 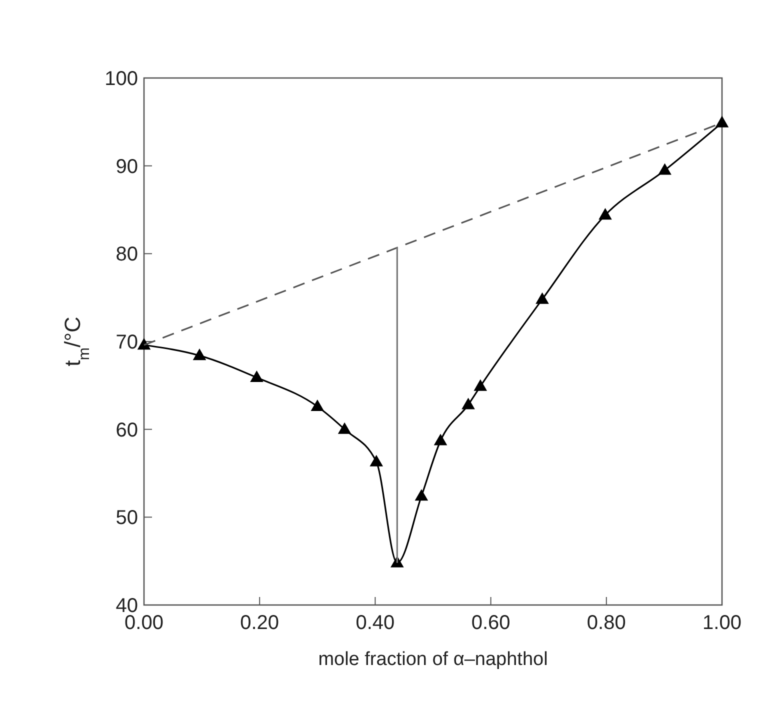 What do you see at coordinates (433, 659) in the screenshot?
I see `x-axis-title: mole fraction of α–naphthol` at bounding box center [433, 659].